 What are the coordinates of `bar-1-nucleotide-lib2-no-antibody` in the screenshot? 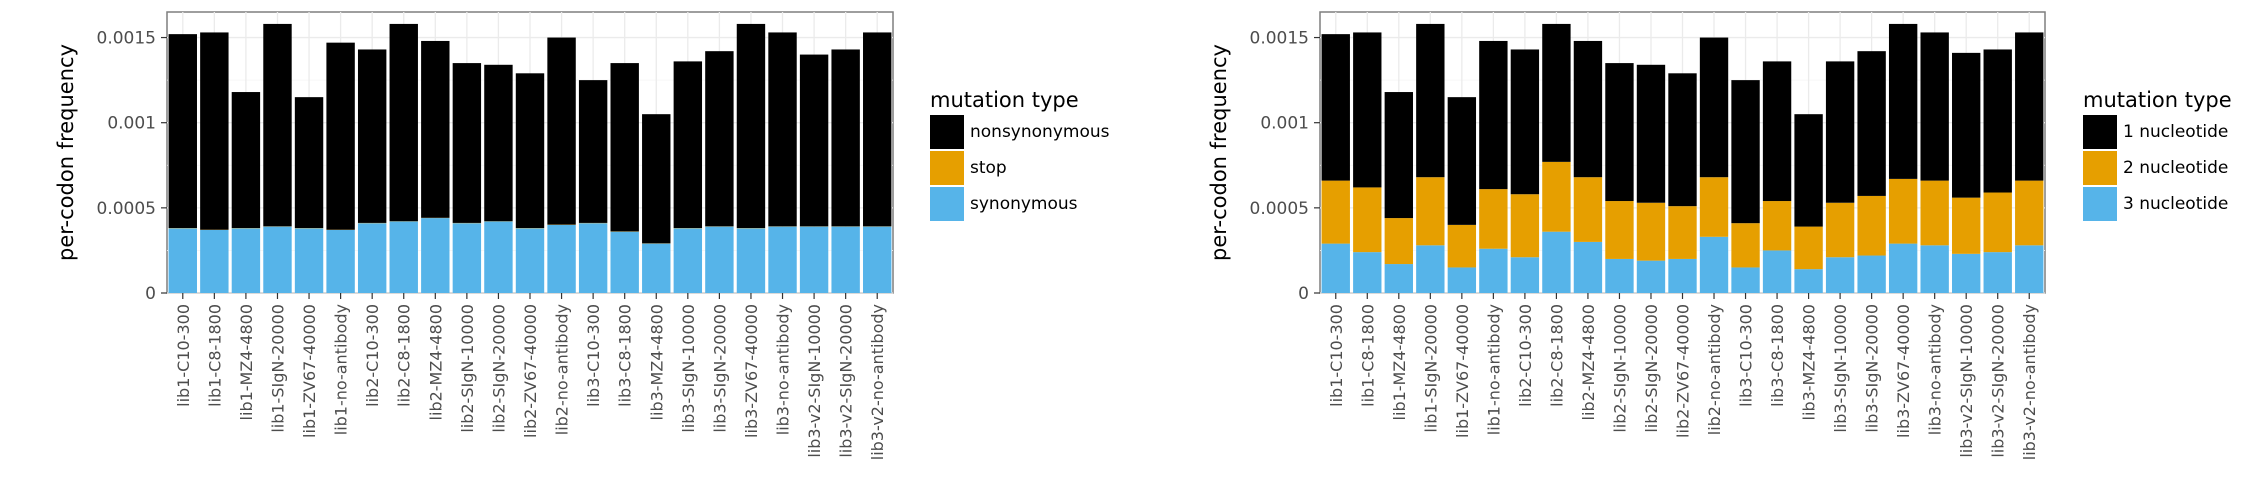 It's located at (1714, 107).